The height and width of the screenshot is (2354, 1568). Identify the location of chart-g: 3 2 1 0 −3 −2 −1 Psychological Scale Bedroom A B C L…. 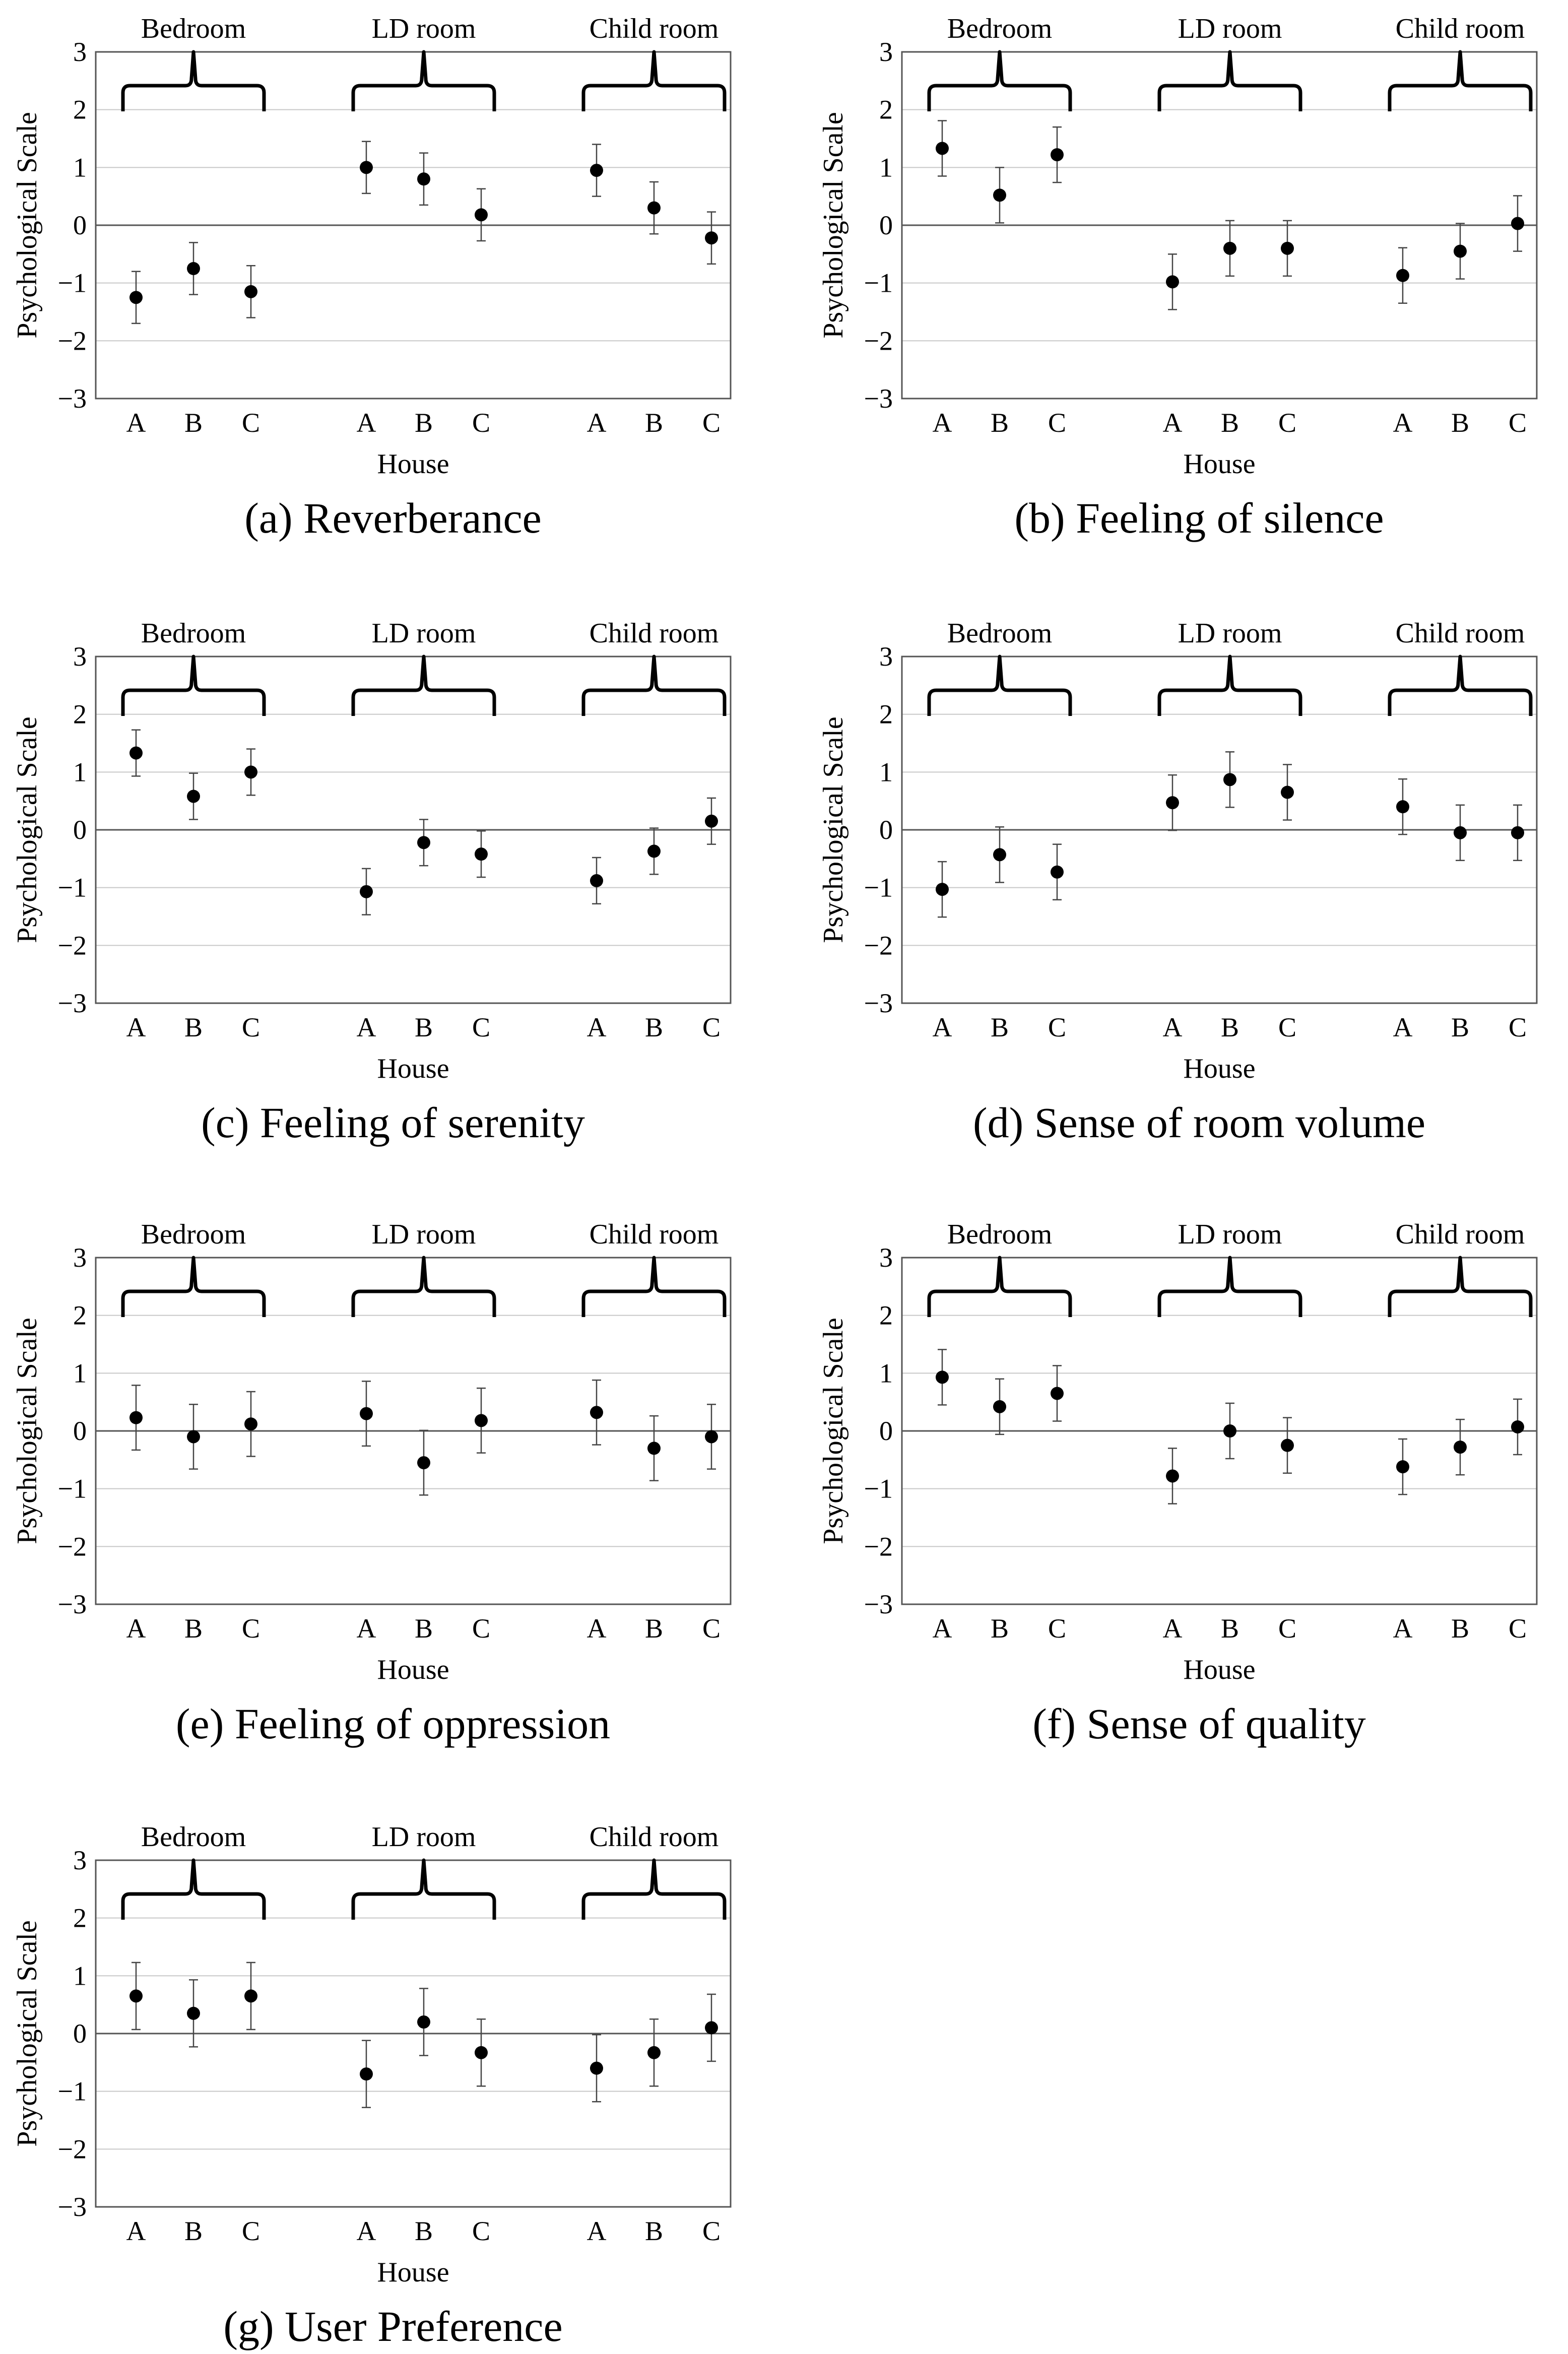
(372, 2085).